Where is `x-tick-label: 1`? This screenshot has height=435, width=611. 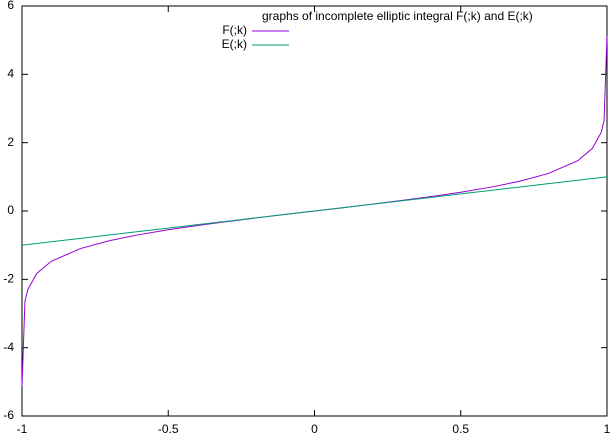 x-tick-label: 1 is located at coordinates (607, 428).